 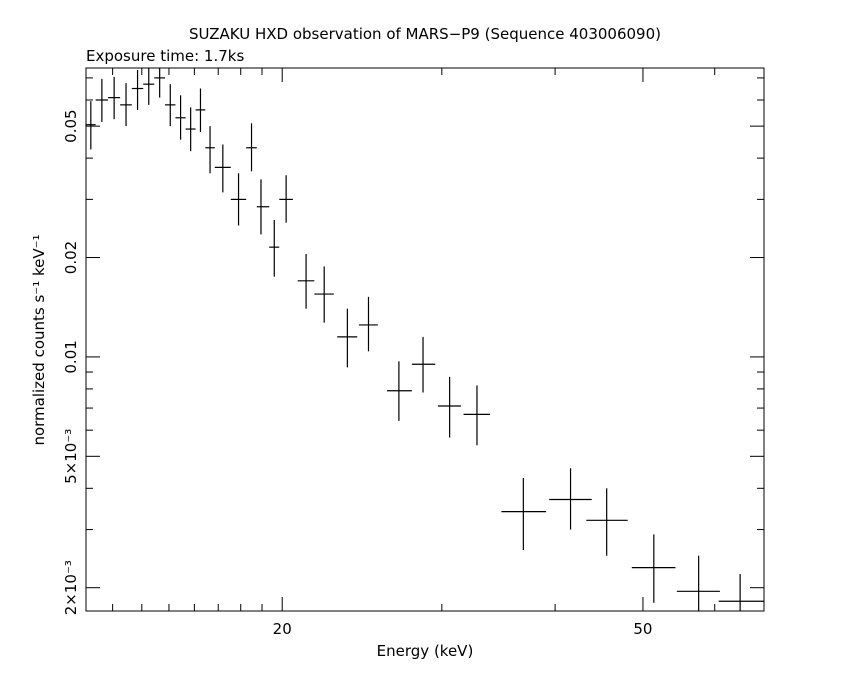 What do you see at coordinates (642, 629) in the screenshot?
I see `x-tick-label: 50` at bounding box center [642, 629].